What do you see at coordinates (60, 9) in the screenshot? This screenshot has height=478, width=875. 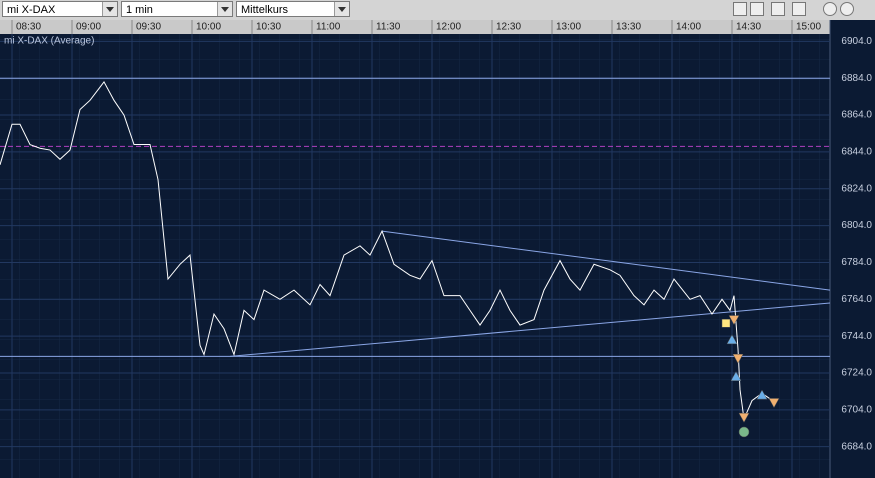 I see `instrument-select: mi X-DAX` at bounding box center [60, 9].